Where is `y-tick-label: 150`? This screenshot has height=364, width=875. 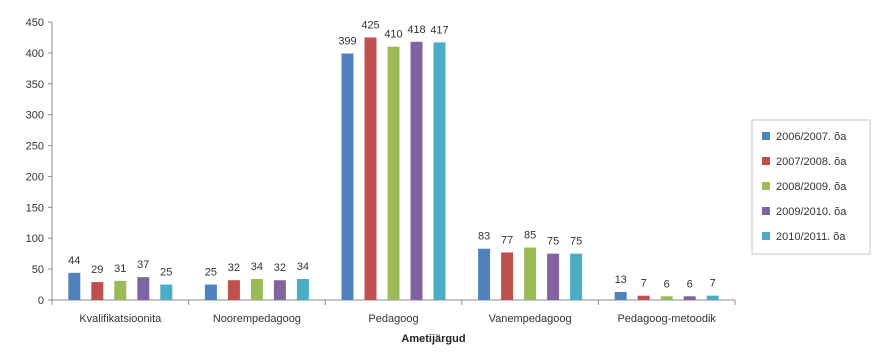
y-tick-label: 150 is located at coordinates (35, 208).